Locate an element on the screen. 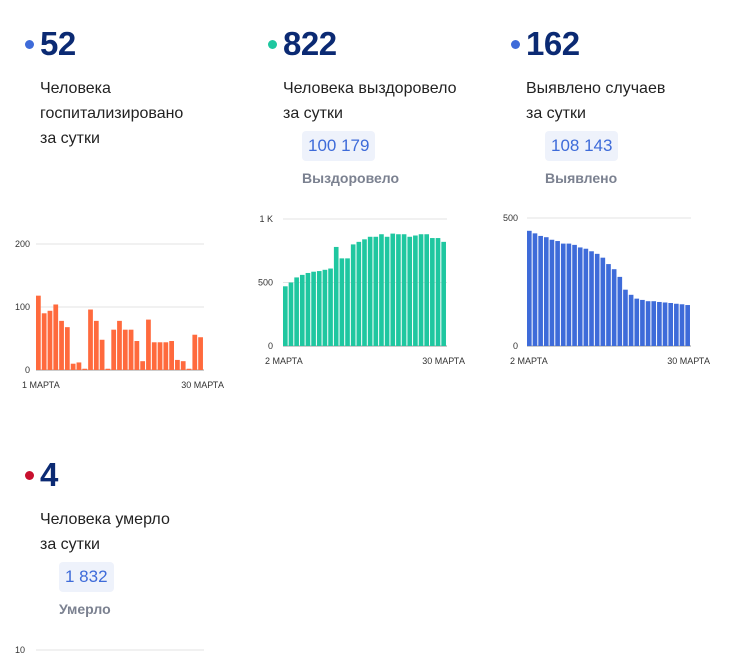 This screenshot has width=735, height=656. hospitalized-stat: 52 Человека госпитализировано за сутки is located at coordinates (104, 88).